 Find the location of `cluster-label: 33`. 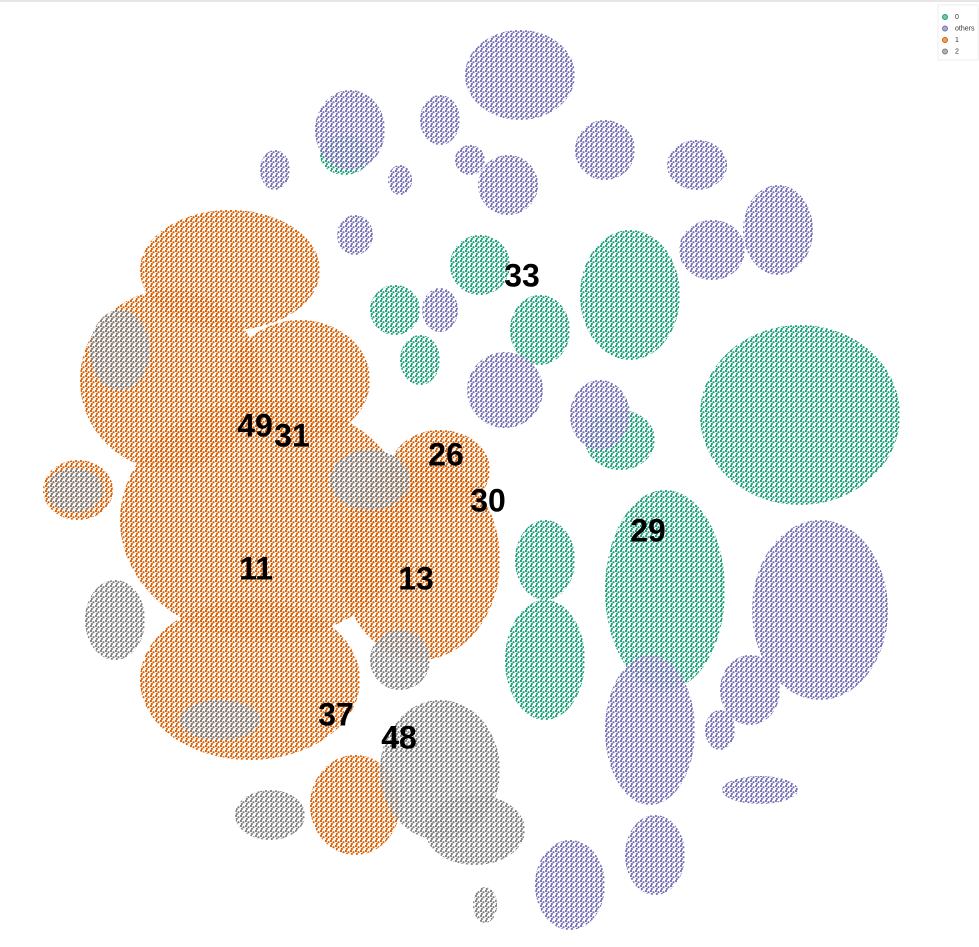

cluster-label: 33 is located at coordinates (522, 275).